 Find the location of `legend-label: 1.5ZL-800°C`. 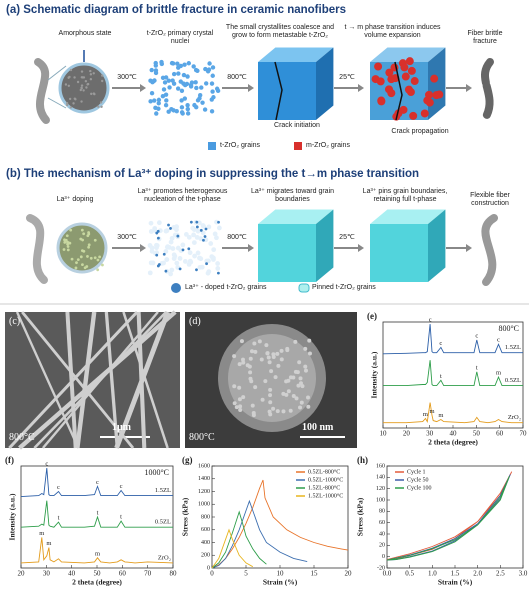

legend-label: 1.5ZL-800°C is located at coordinates (324, 487).